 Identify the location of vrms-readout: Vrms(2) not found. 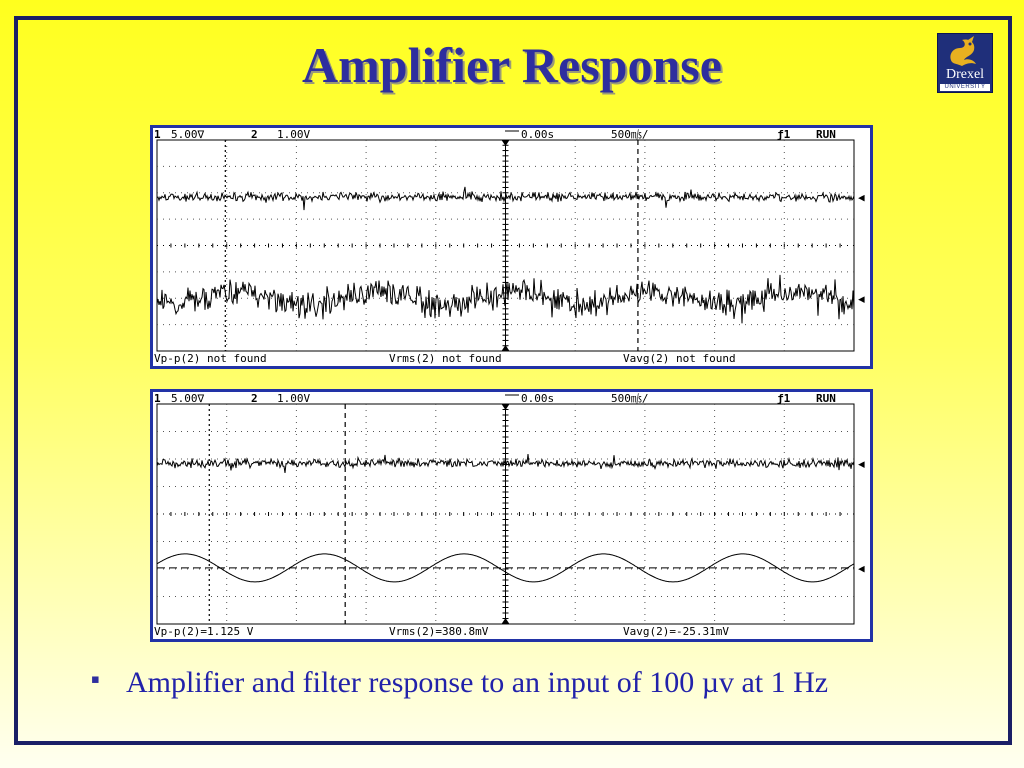
(445, 358).